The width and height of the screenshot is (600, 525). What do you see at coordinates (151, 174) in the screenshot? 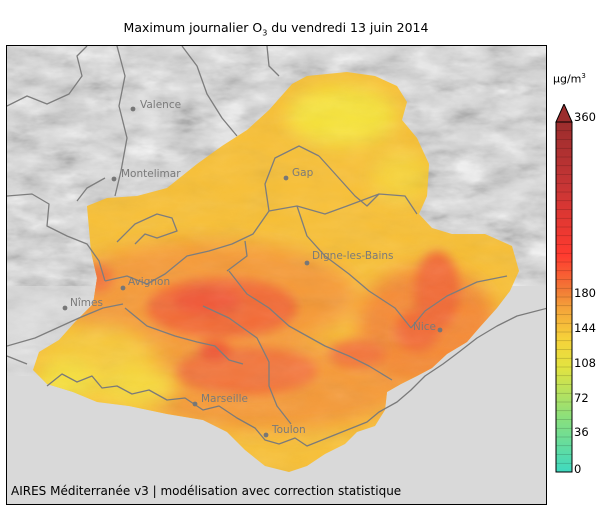
I see `city-label-montelimar: Montelimar` at bounding box center [151, 174].